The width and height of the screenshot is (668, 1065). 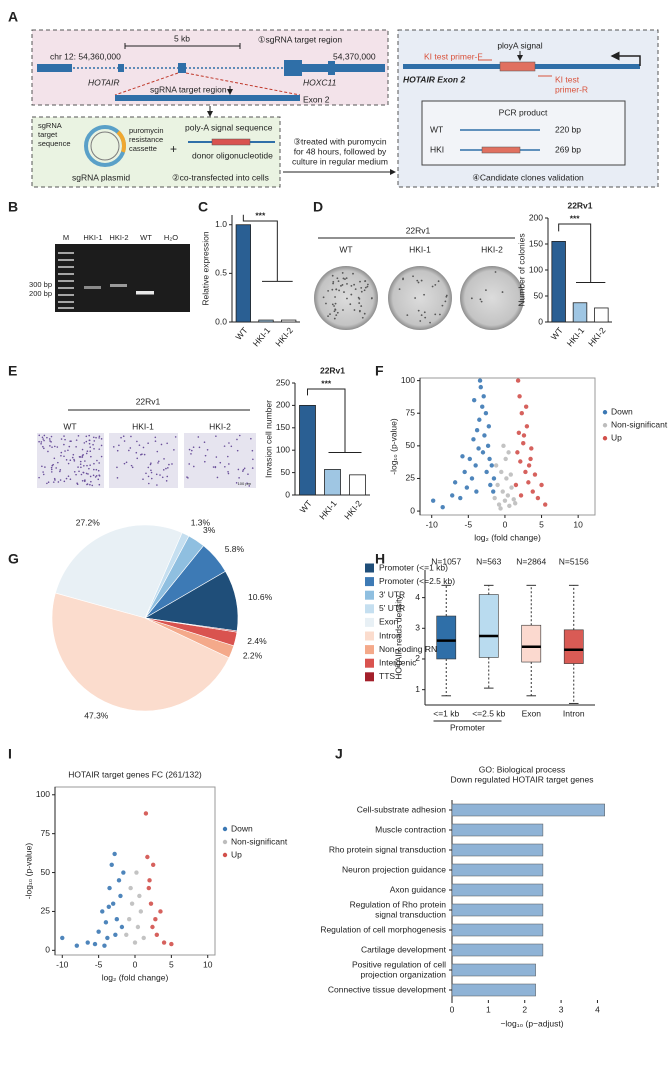 What do you see at coordinates (146, 130) in the screenshot?
I see `cassette-label: puromycin` at bounding box center [146, 130].